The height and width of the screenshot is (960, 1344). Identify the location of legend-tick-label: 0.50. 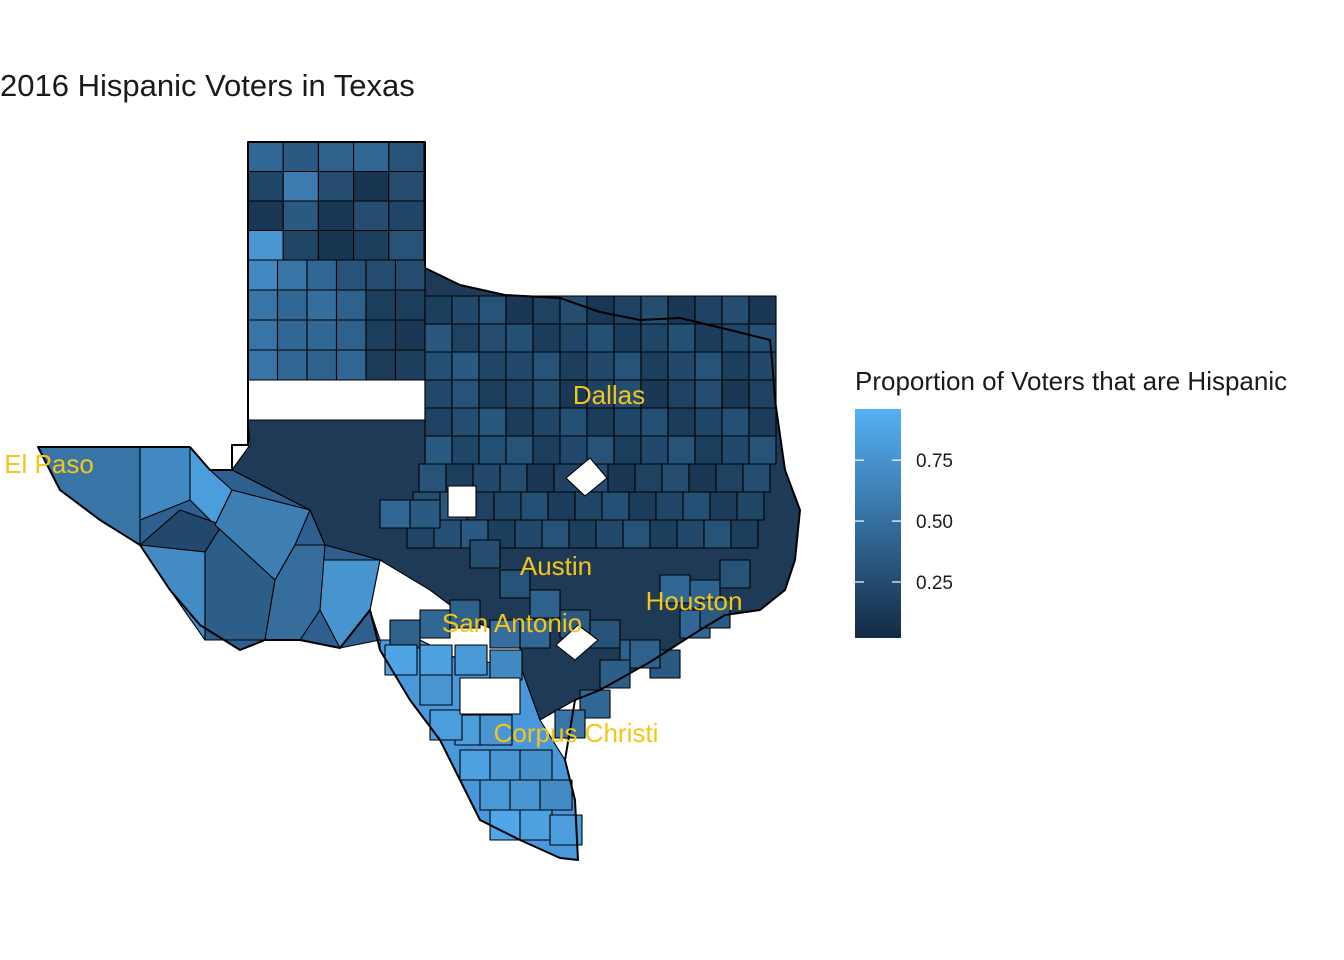
(934, 522).